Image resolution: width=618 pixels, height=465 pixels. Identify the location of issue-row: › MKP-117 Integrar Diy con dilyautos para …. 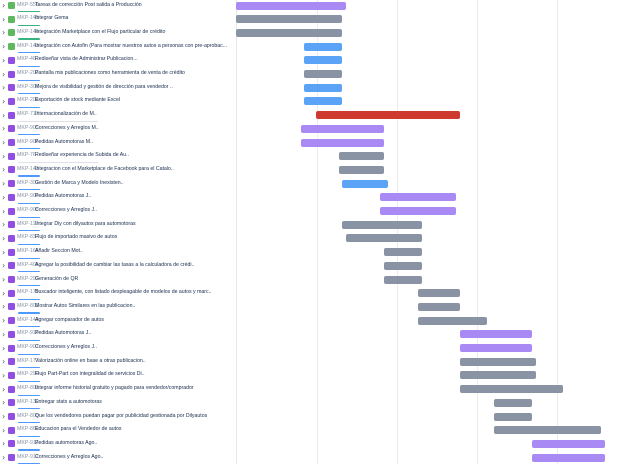
(309, 225).